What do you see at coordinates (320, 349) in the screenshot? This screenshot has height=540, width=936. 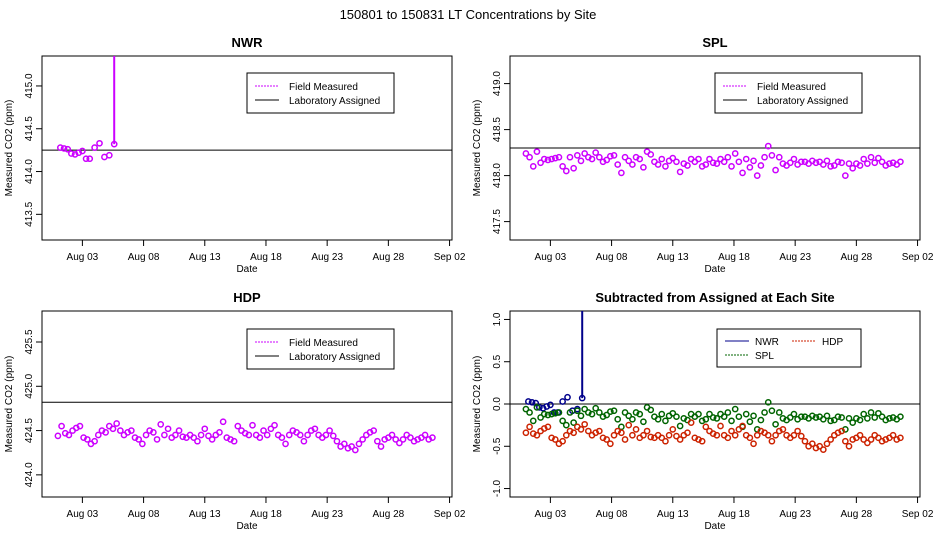 I see `legend-box` at bounding box center [320, 349].